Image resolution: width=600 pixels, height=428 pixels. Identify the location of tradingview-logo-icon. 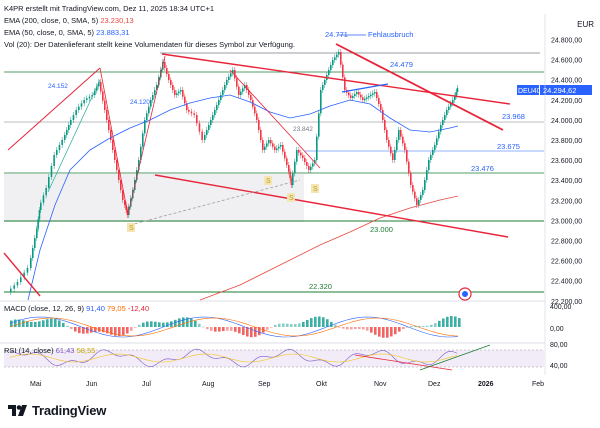
(17, 410).